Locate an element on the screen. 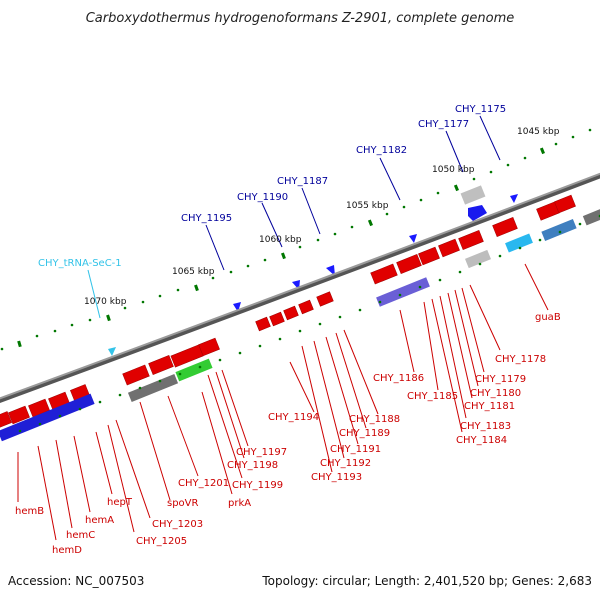  label-chy-1189: CHY_1189 is located at coordinates (364, 433).